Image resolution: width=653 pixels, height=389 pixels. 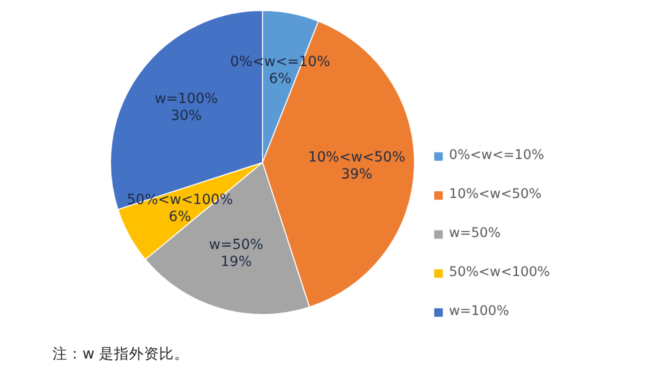 I want to click on legend-label: w=100%, so click(x=479, y=311).